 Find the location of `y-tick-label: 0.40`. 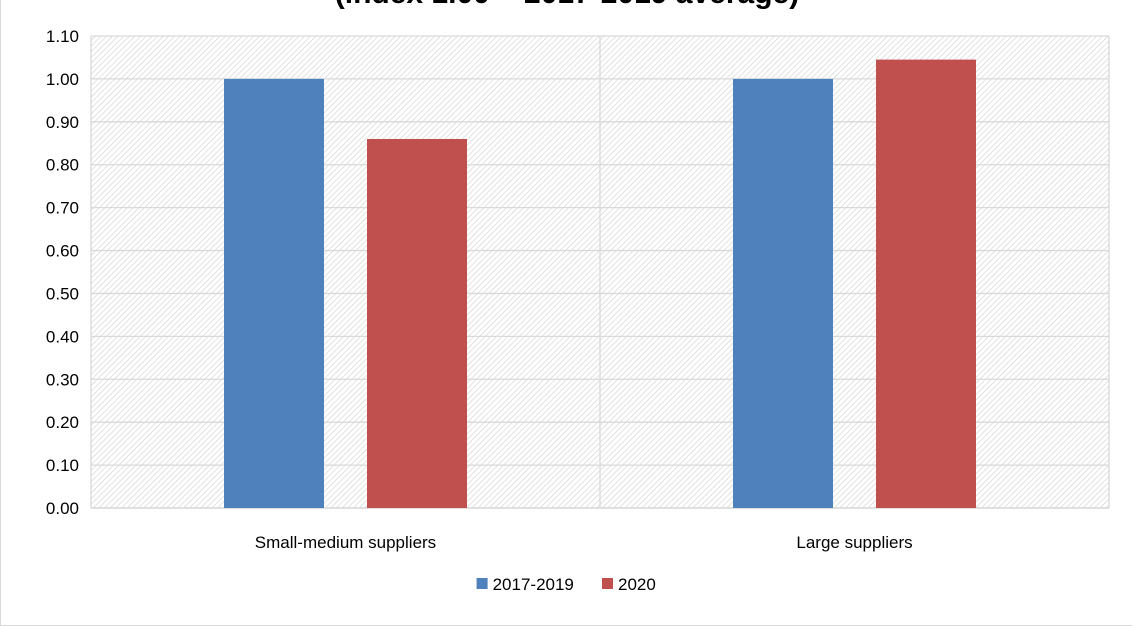

y-tick-label: 0.40 is located at coordinates (62, 336).